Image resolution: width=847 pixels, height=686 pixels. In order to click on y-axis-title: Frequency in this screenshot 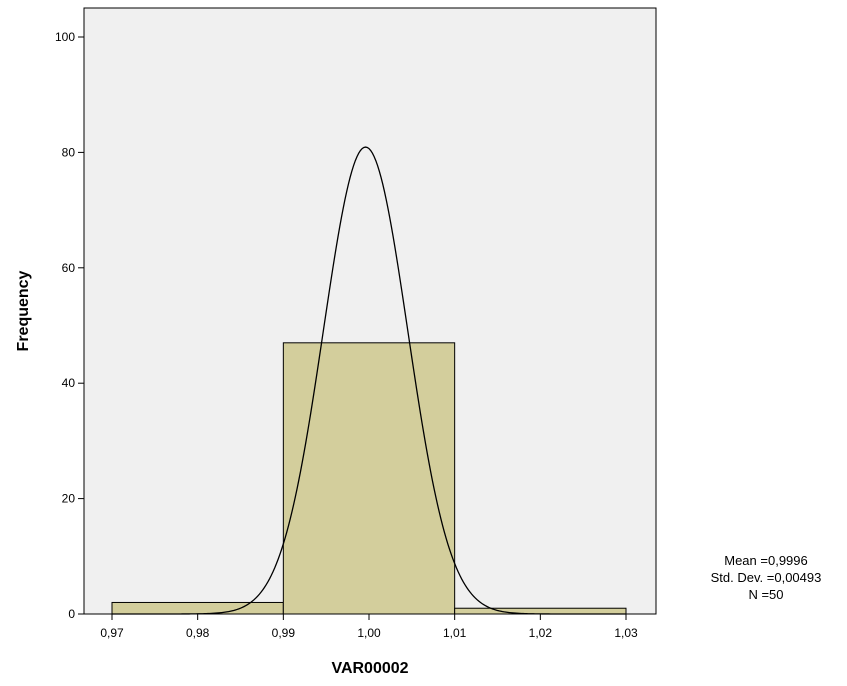, I will do `click(23, 310)`.